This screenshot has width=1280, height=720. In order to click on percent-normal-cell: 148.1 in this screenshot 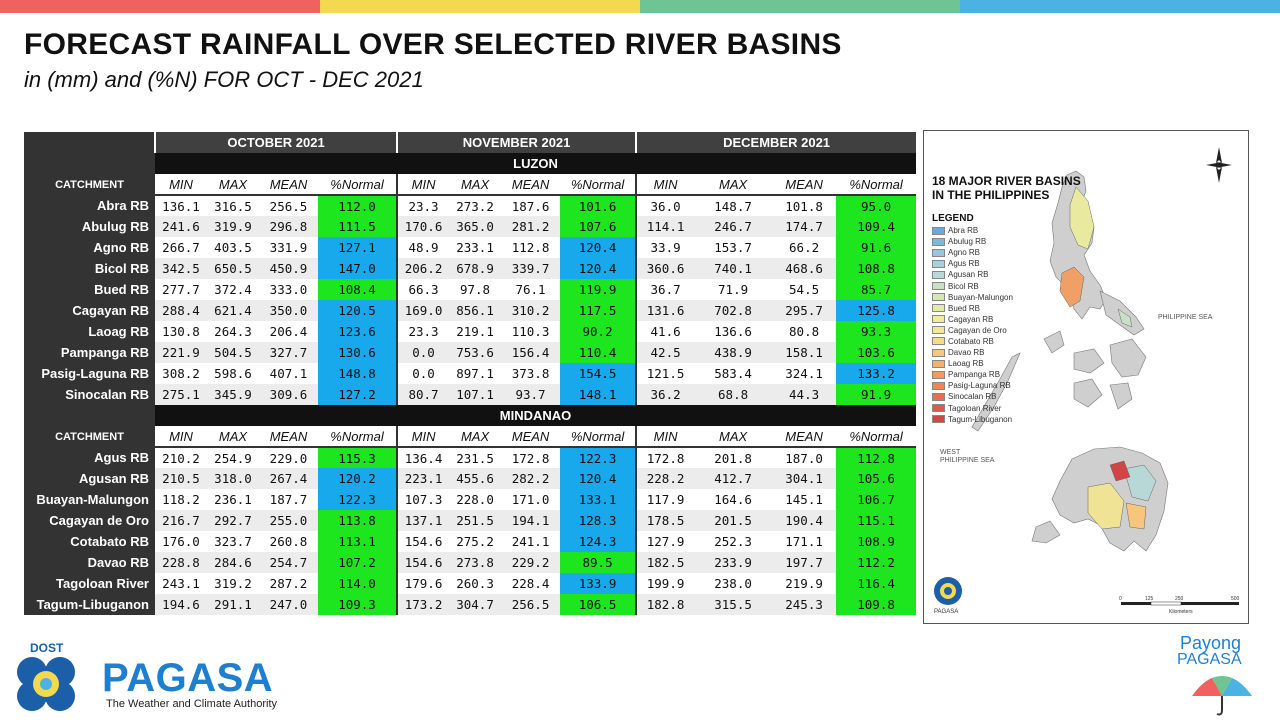, I will do `click(598, 394)`.